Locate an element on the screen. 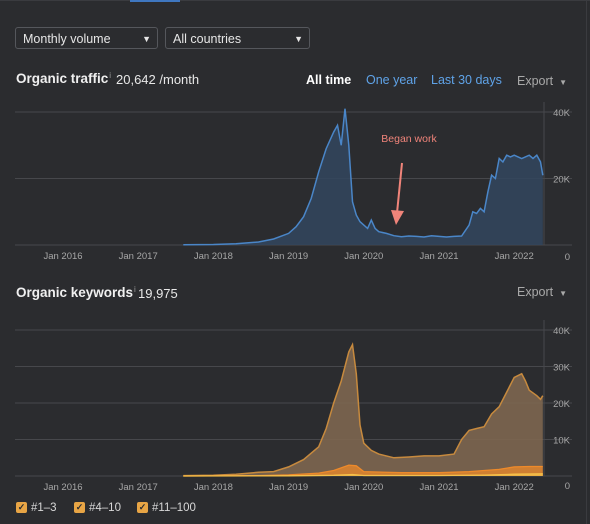 The height and width of the screenshot is (524, 590). active-tab-indicator is located at coordinates (155, 1).